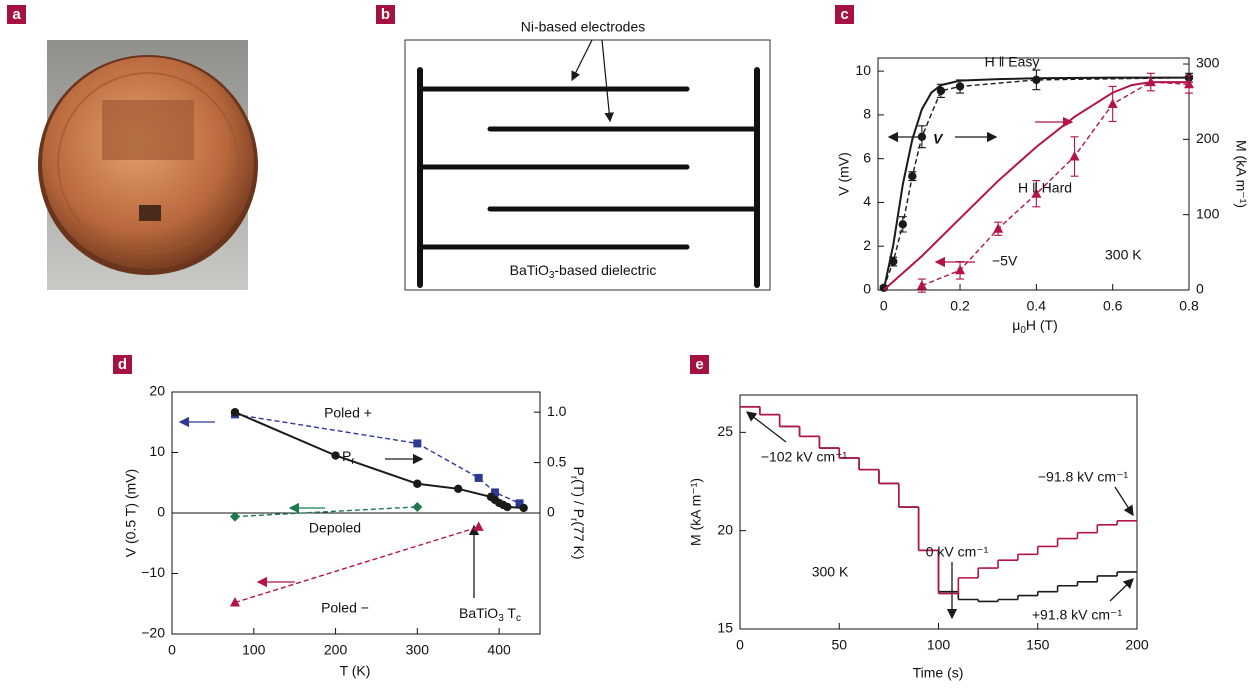  I want to click on y-tick-label: −10, so click(153, 572).